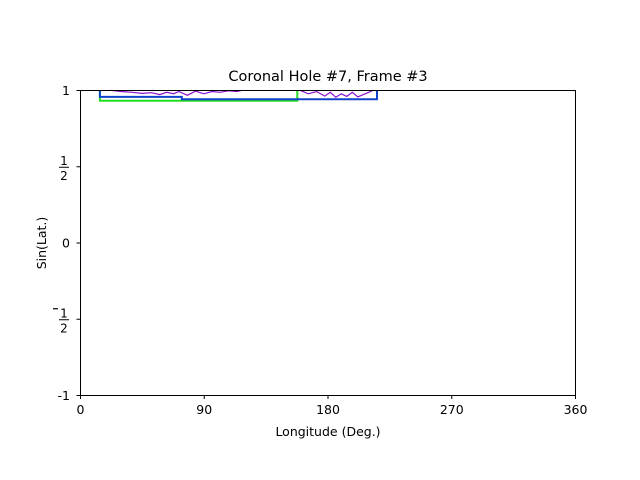  I want to click on y-tick-label: -1, so click(64, 395).